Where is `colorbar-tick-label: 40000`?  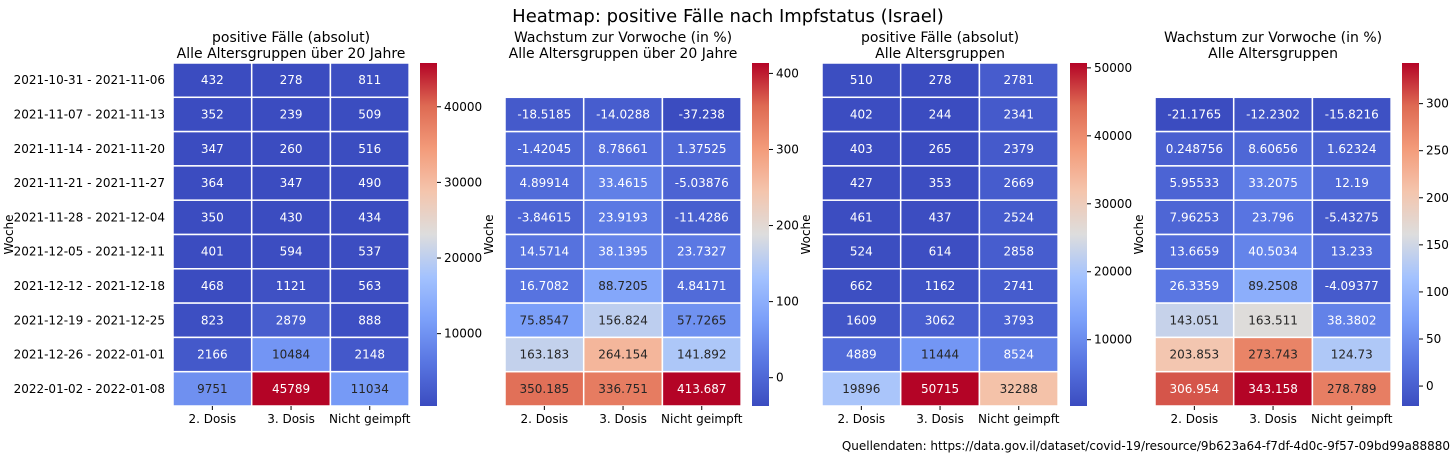 colorbar-tick-label: 40000 is located at coordinates (1113, 136).